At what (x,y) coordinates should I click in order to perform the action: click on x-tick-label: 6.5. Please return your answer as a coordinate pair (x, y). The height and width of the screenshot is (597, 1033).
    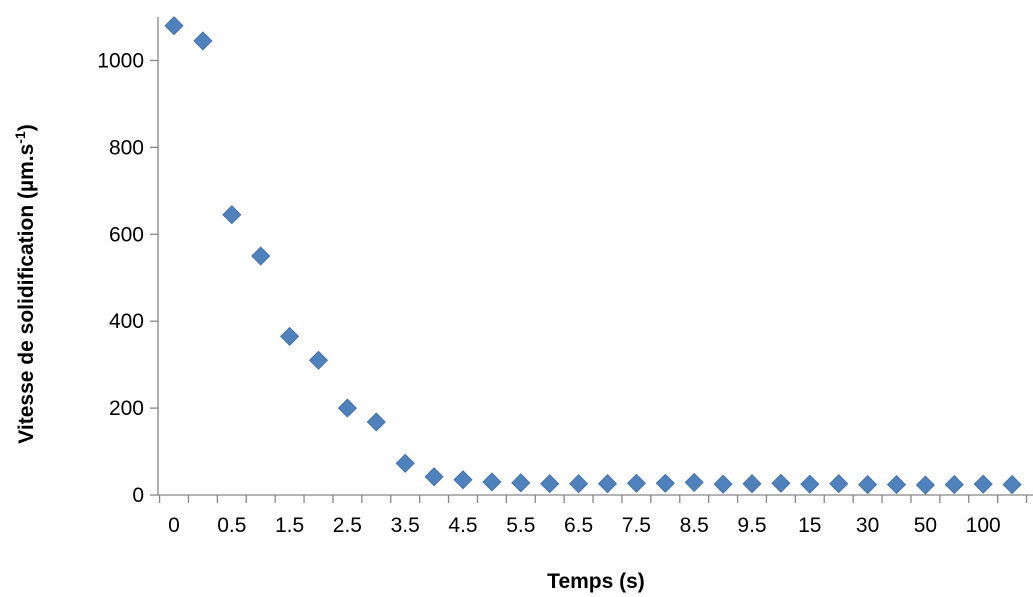
    Looking at the image, I should click on (578, 525).